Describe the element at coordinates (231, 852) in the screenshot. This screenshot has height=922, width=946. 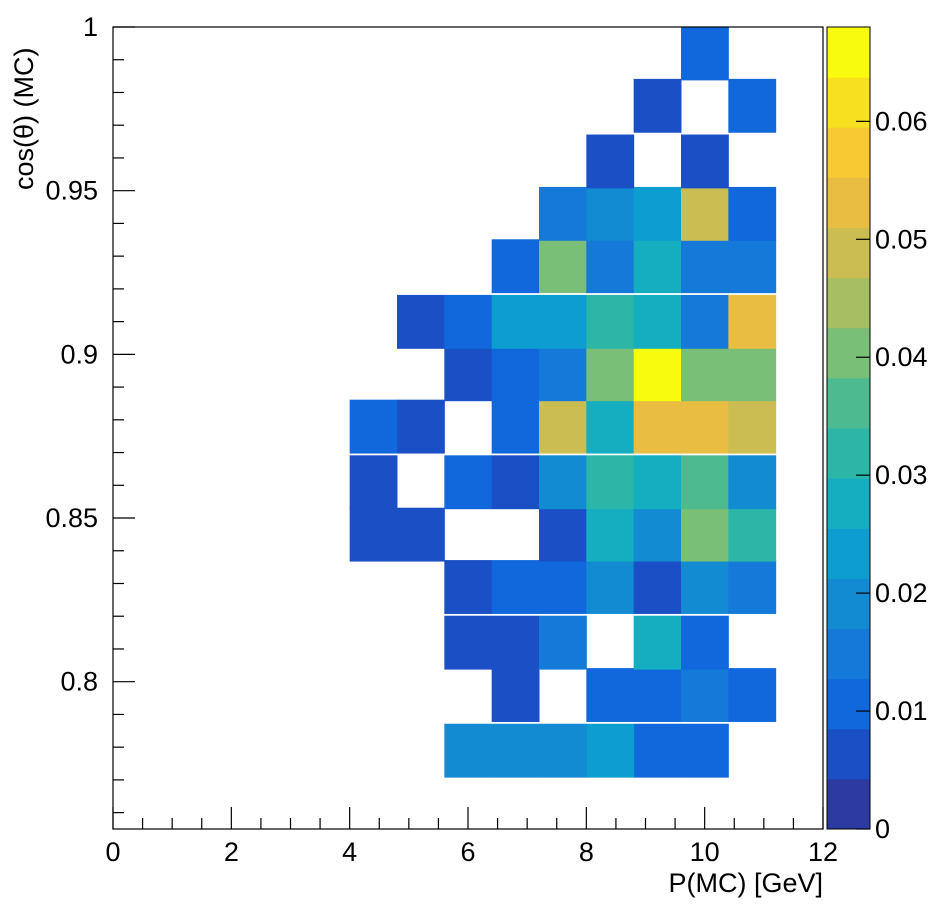
I see `x-tick-label: 2` at that location.